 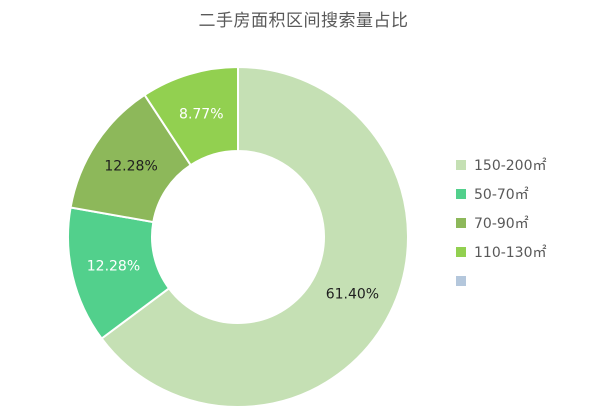 I want to click on legend-label: 50-70㎡, so click(x=501, y=194).